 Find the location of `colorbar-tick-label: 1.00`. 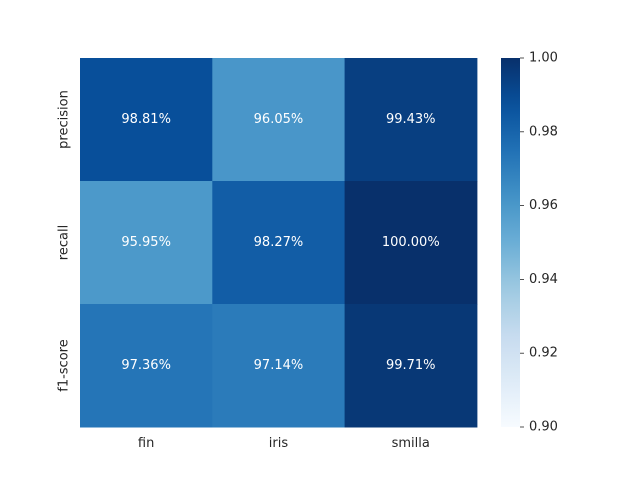

colorbar-tick-label: 1.00 is located at coordinates (543, 58).